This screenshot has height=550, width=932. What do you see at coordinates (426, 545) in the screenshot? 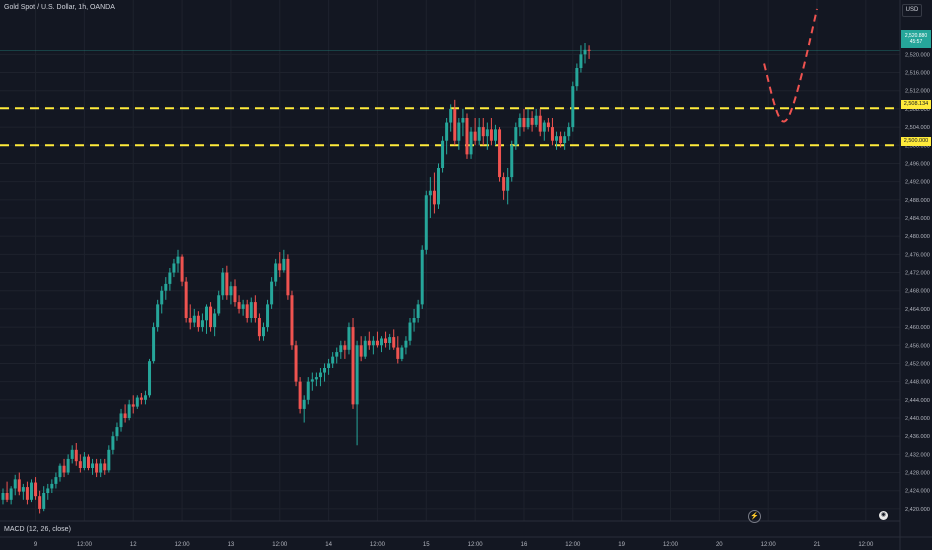
I see `time-tick-label: 15` at bounding box center [426, 545].